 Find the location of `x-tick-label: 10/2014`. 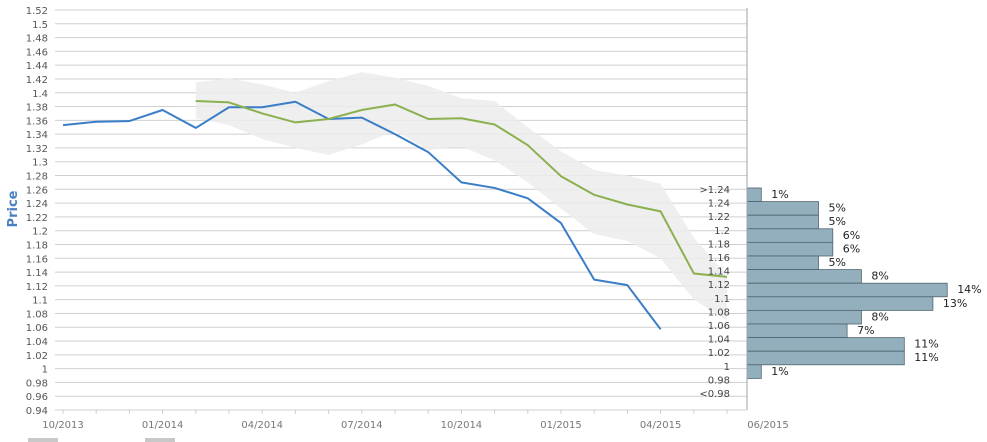

x-tick-label: 10/2014 is located at coordinates (462, 425).